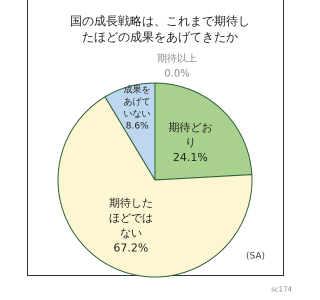 This screenshot has height=300, width=320. Describe the element at coordinates (256, 257) in the screenshot. I see `text: (SA)` at that location.